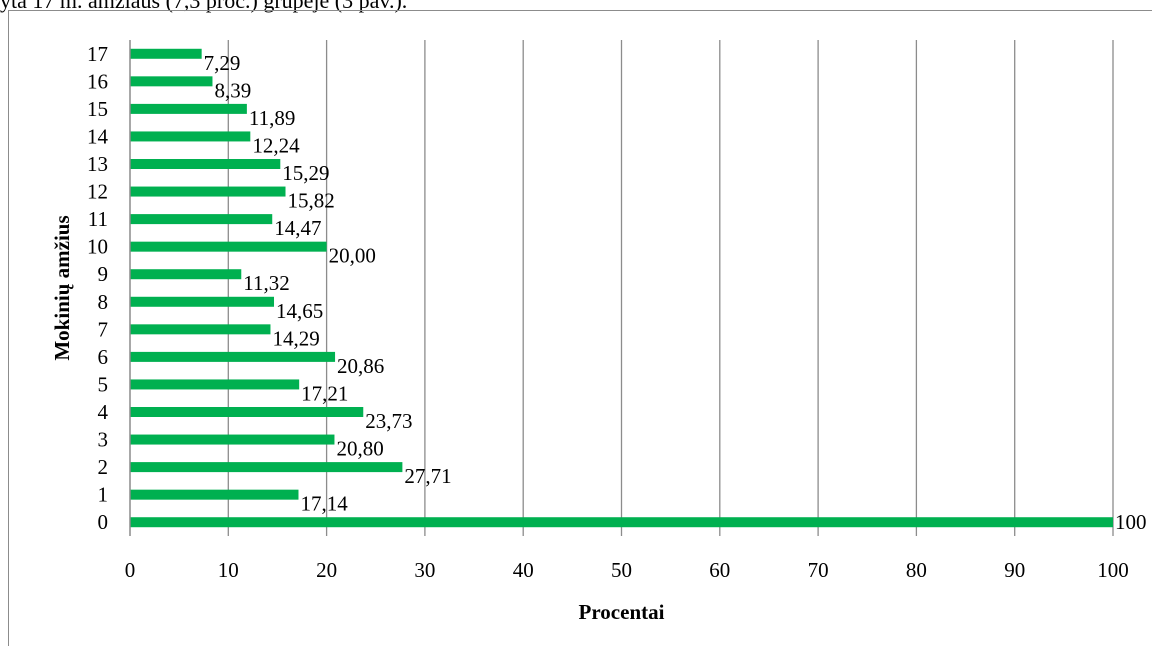 The image size is (1152, 646). What do you see at coordinates (97, 164) in the screenshot?
I see `y-tick-label: 13` at bounding box center [97, 164].